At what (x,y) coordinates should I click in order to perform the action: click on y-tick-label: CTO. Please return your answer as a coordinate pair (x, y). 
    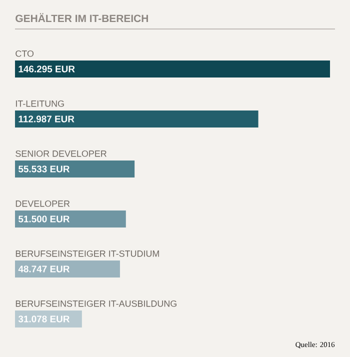
    Looking at the image, I should click on (25, 53).